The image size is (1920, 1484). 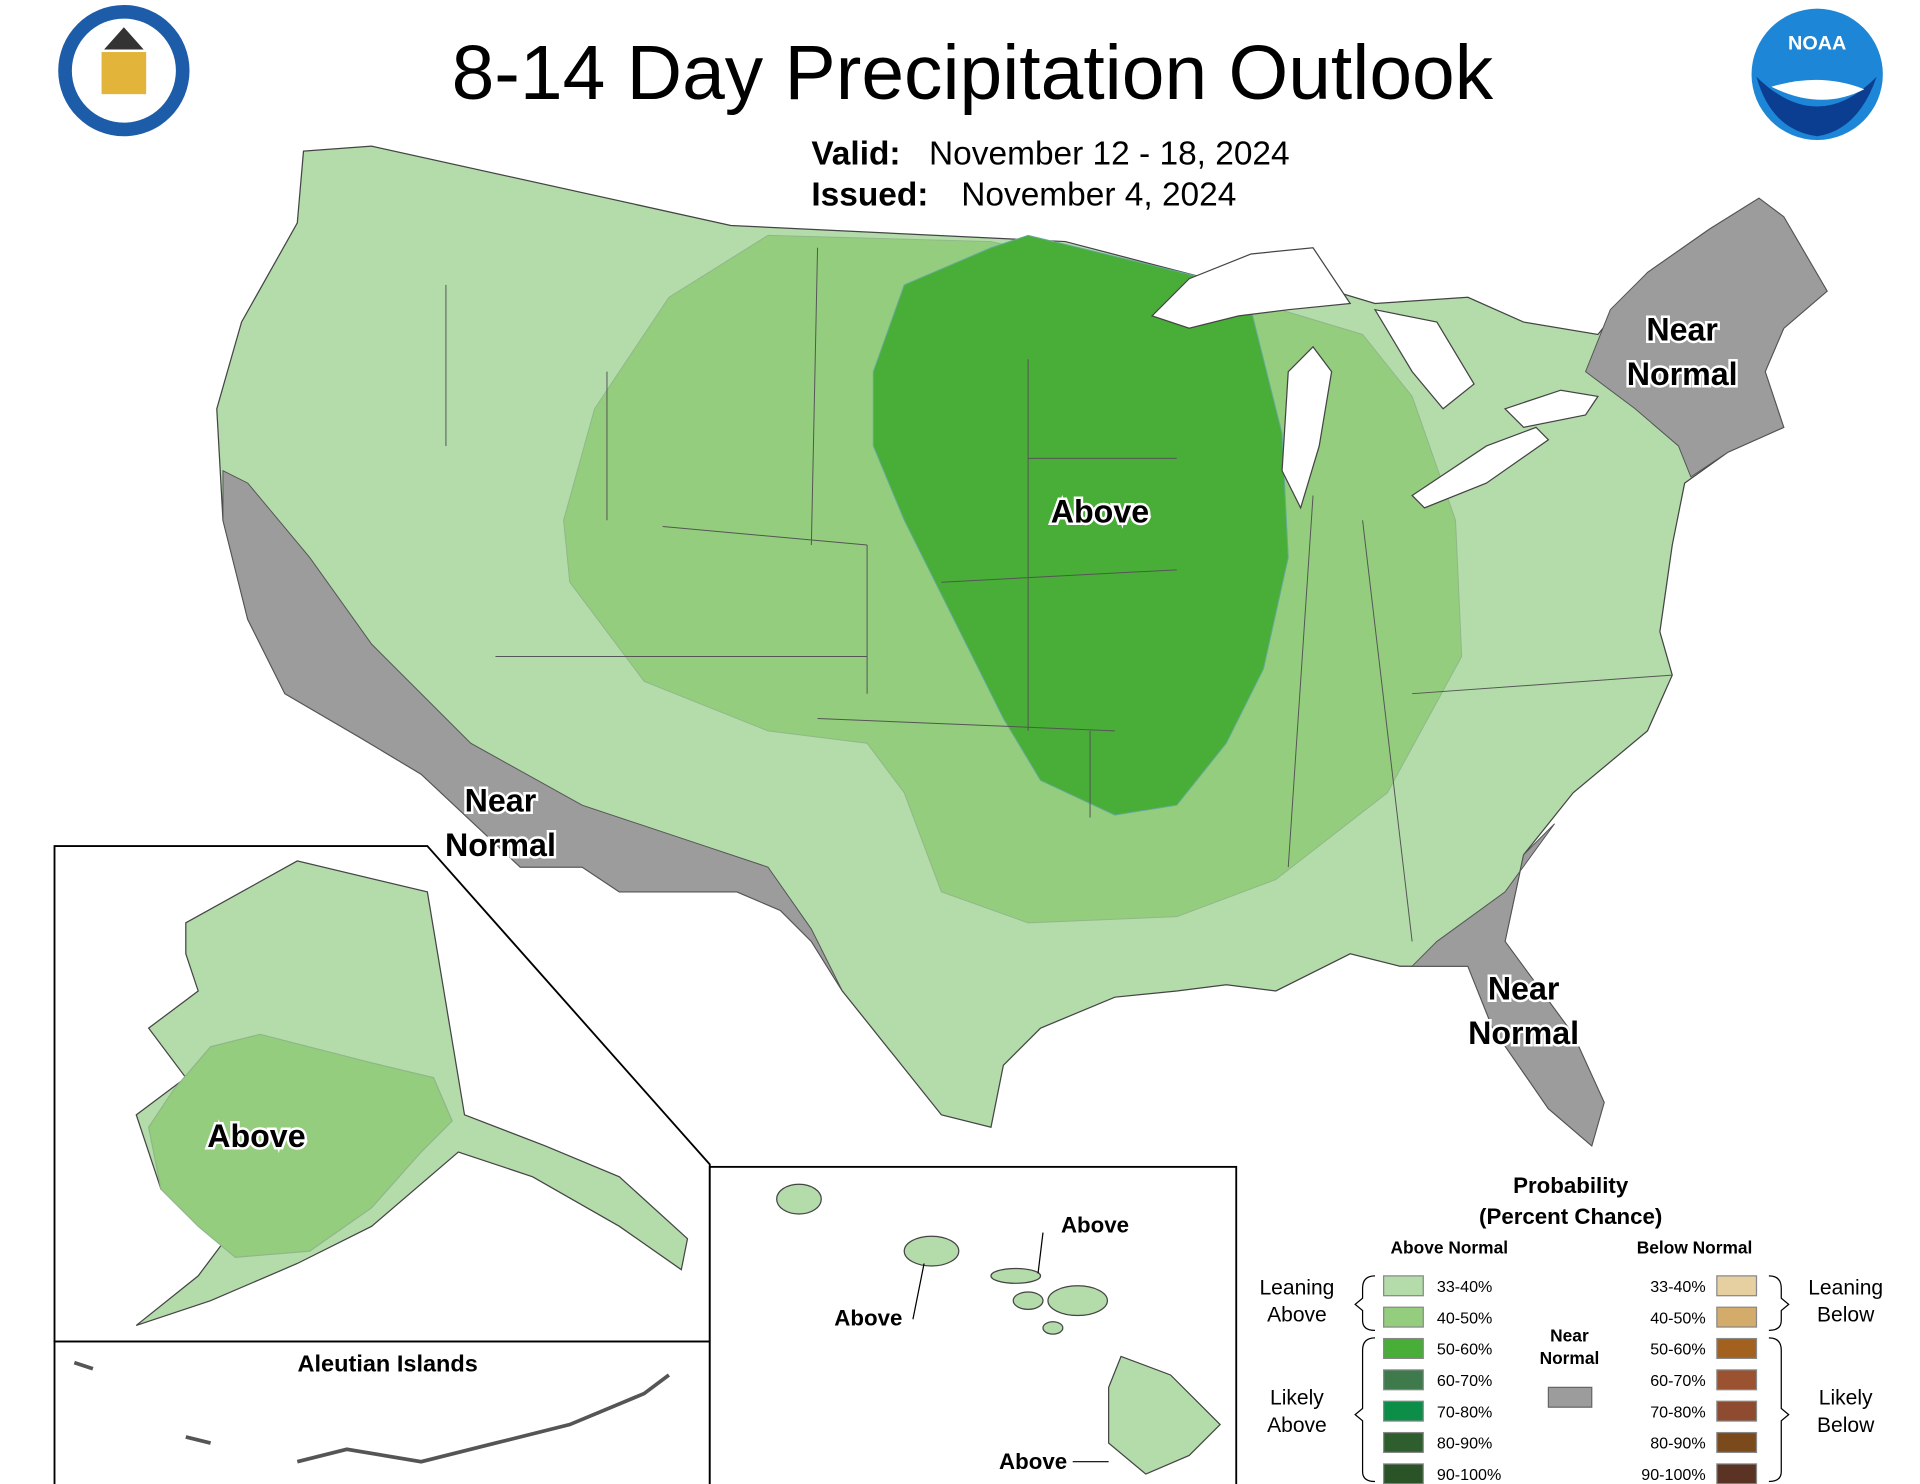 What do you see at coordinates (1571, 1185) in the screenshot?
I see `legend-title: Probability` at bounding box center [1571, 1185].